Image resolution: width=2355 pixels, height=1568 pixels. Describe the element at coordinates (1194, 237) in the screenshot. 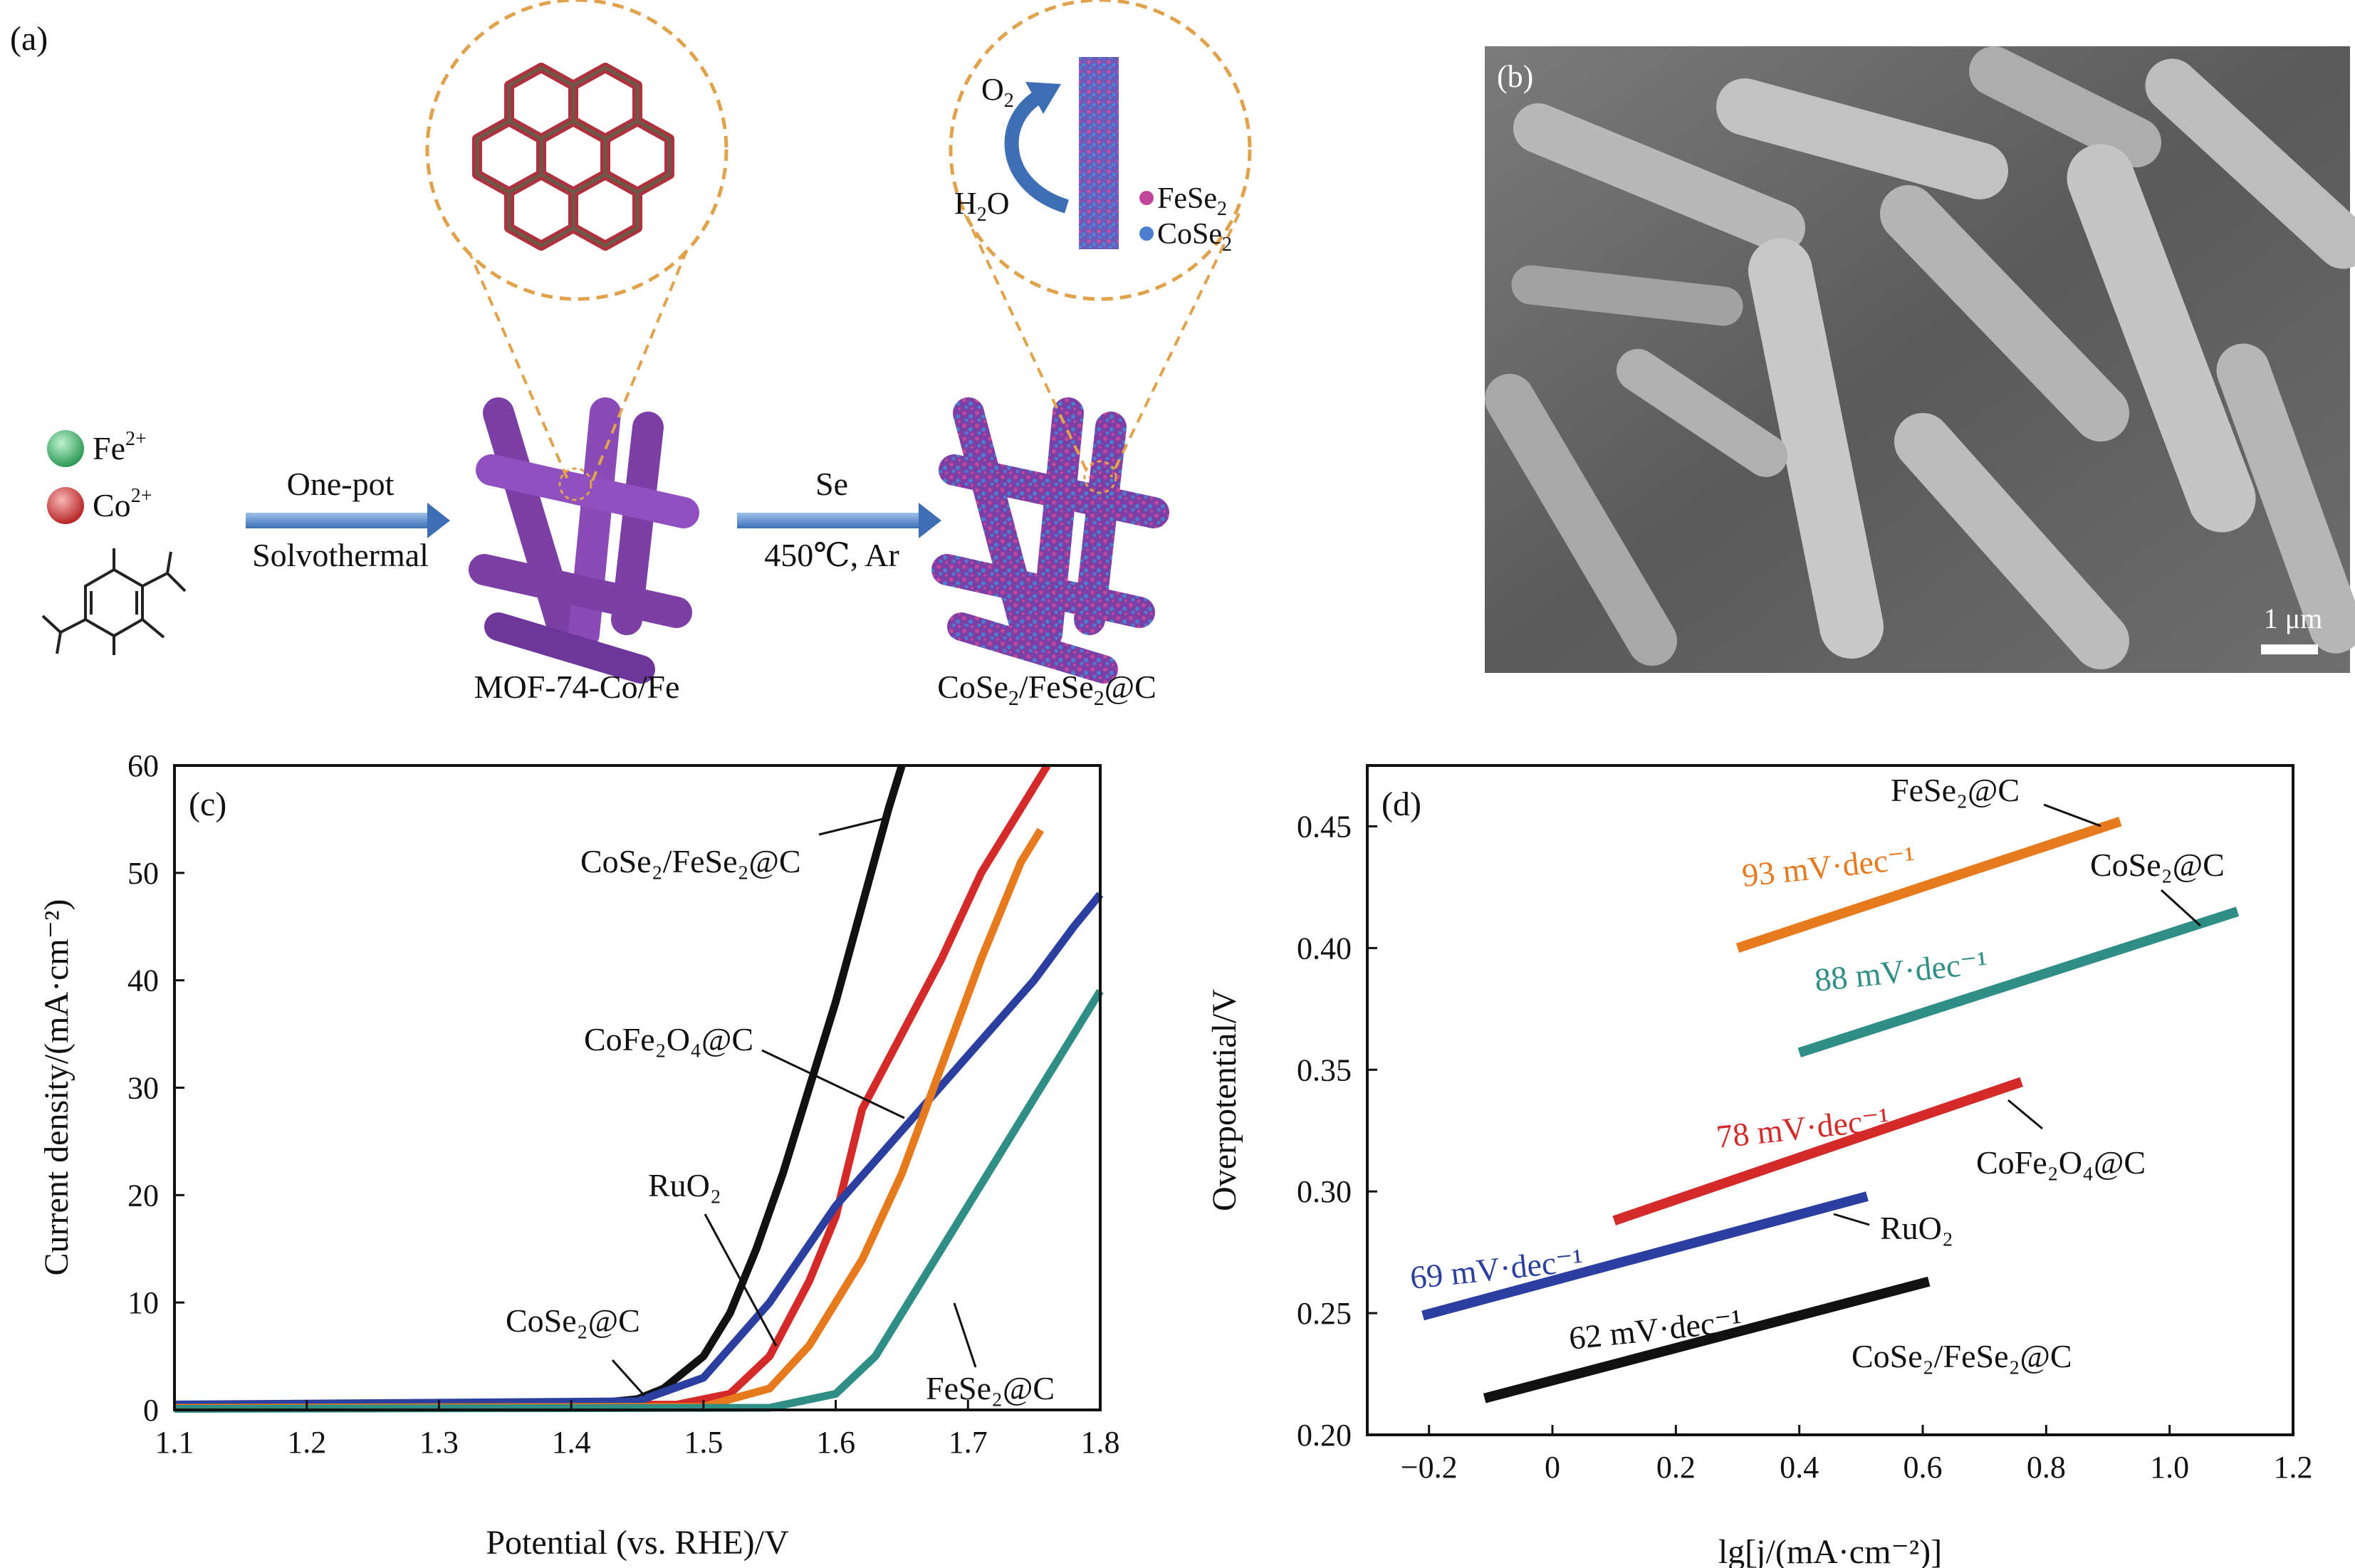

I see `coSe2-legend-label: CoSe2` at that location.